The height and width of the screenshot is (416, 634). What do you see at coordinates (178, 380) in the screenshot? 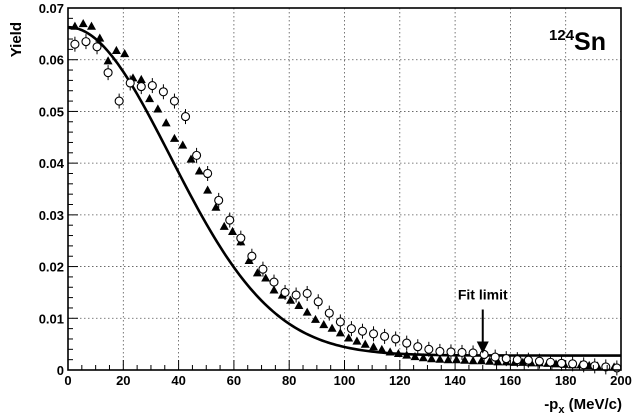
I see `x-tick-label-2: 40` at bounding box center [178, 380].